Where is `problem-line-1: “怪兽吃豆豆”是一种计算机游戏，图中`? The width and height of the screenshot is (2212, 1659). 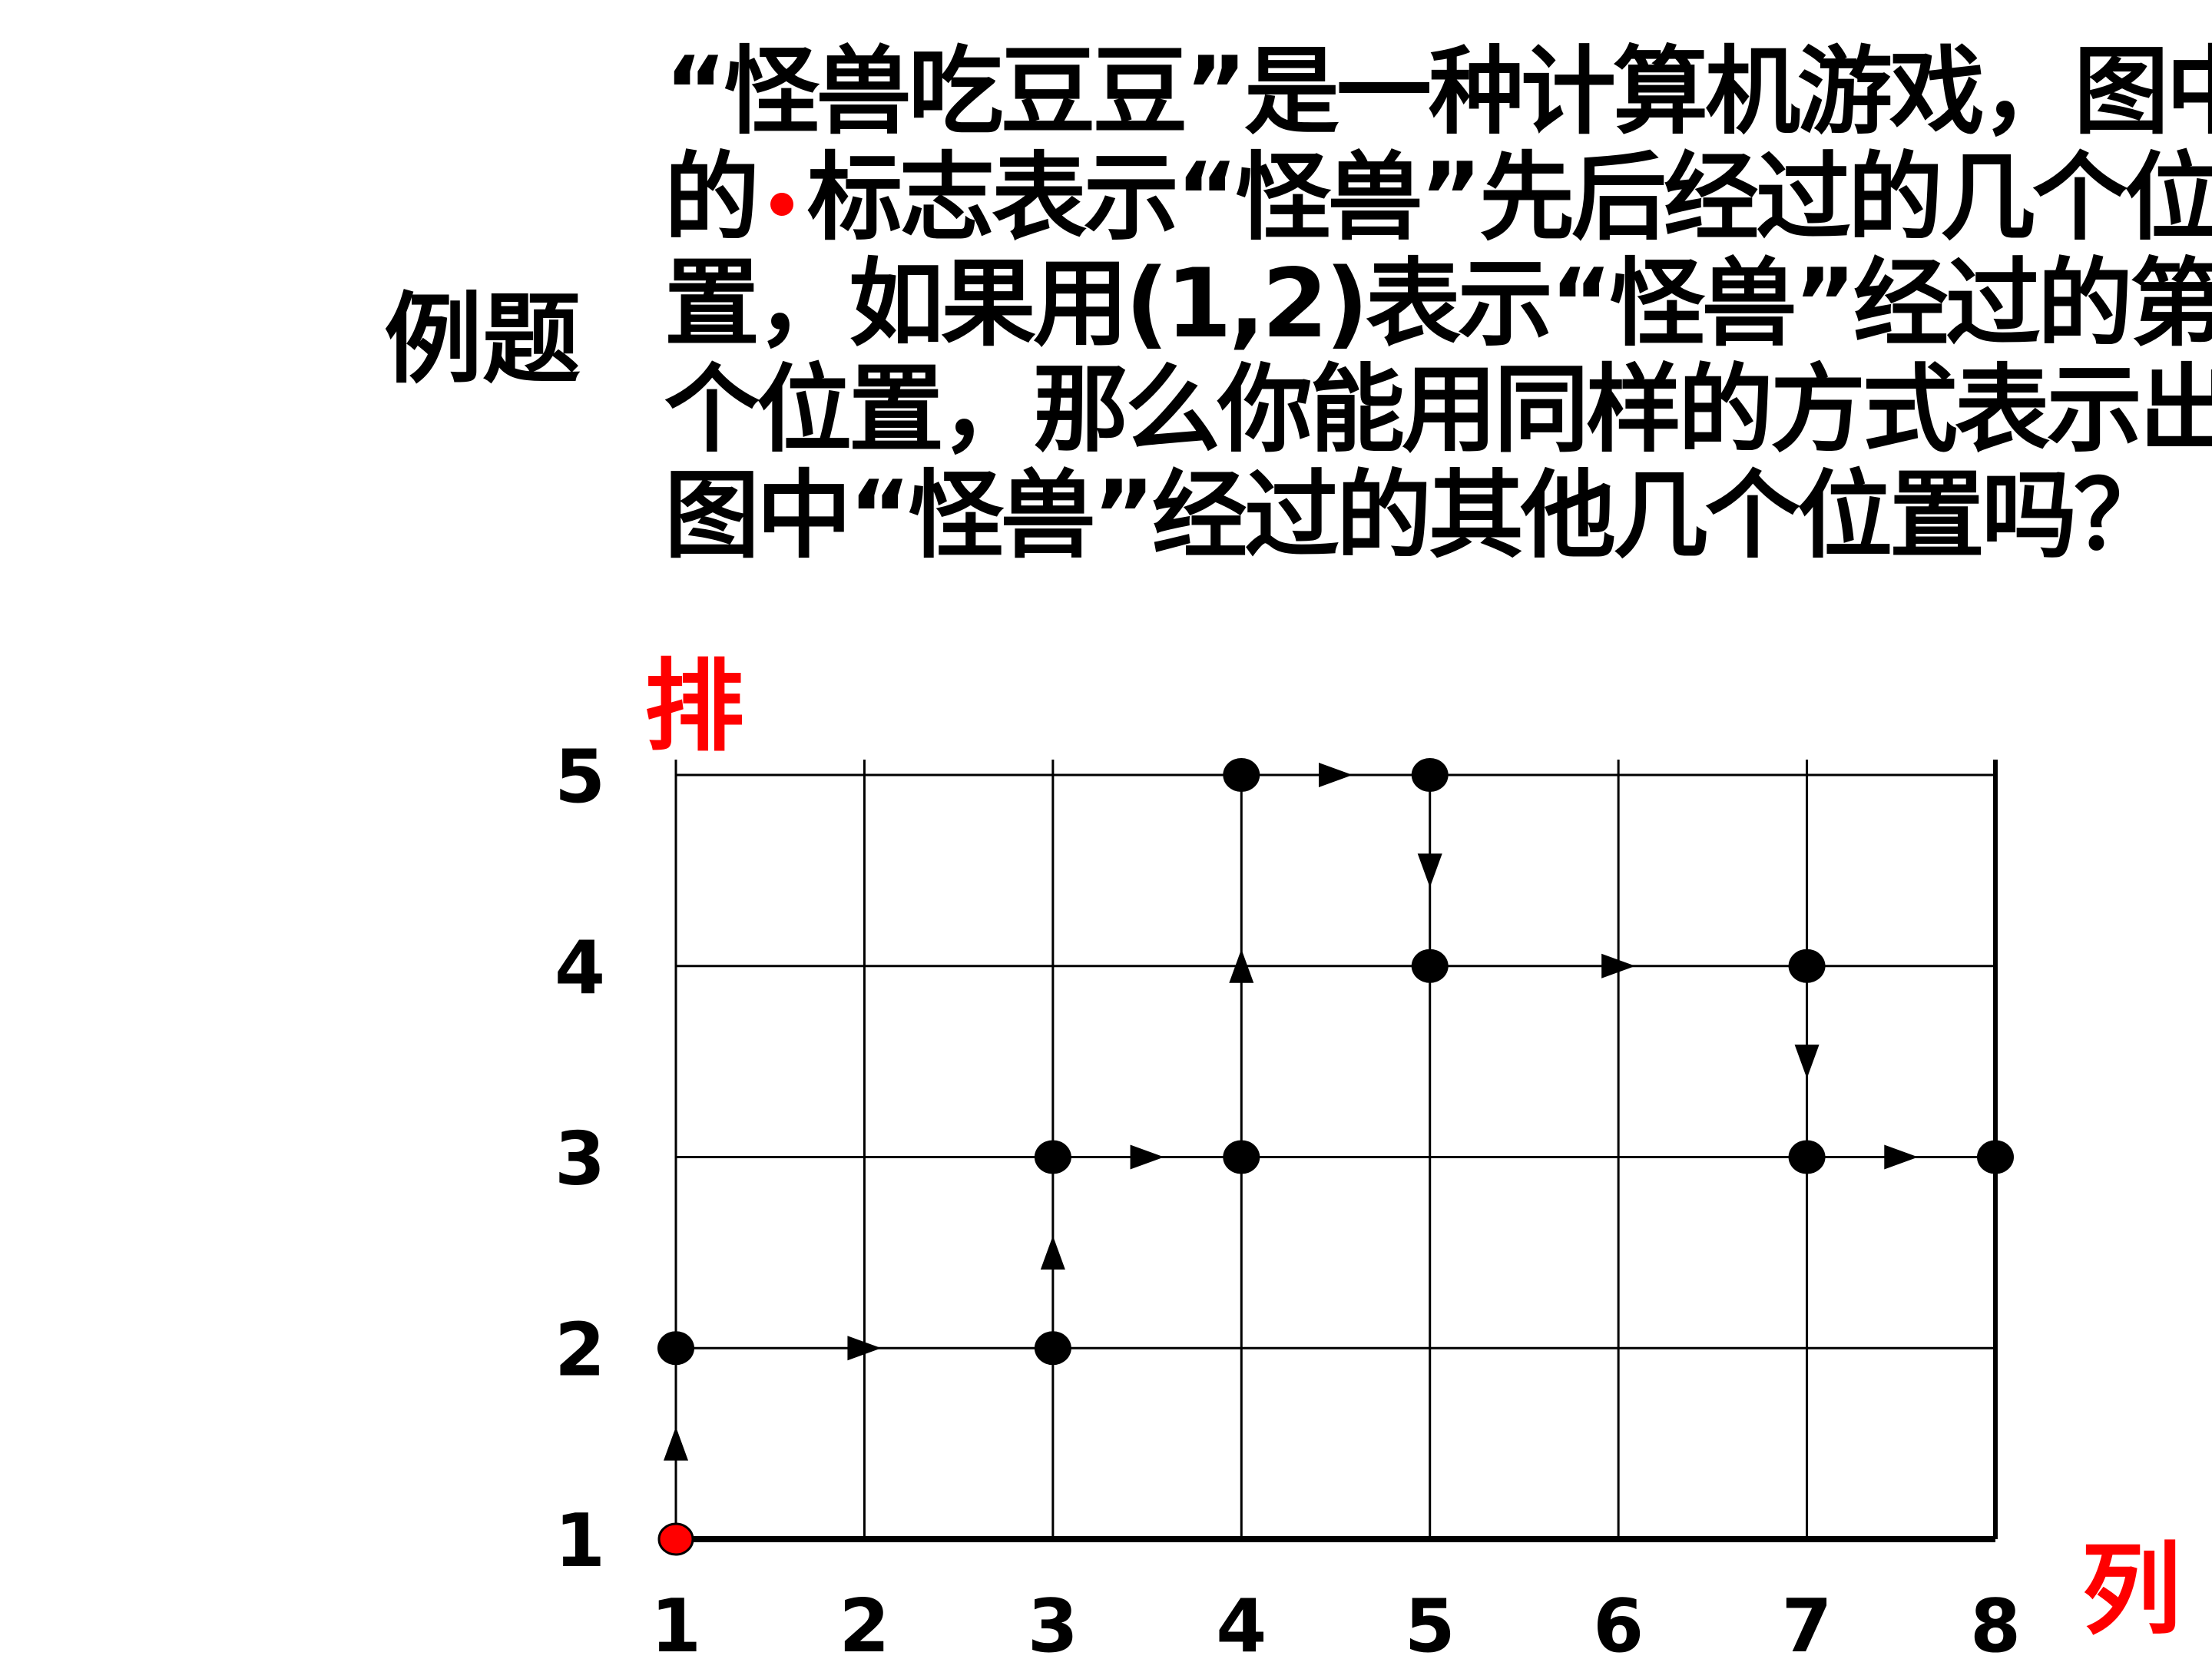 problem-line-1: “怪兽吃豆豆”是一种计算机游戏，图中 is located at coordinates (1438, 92).